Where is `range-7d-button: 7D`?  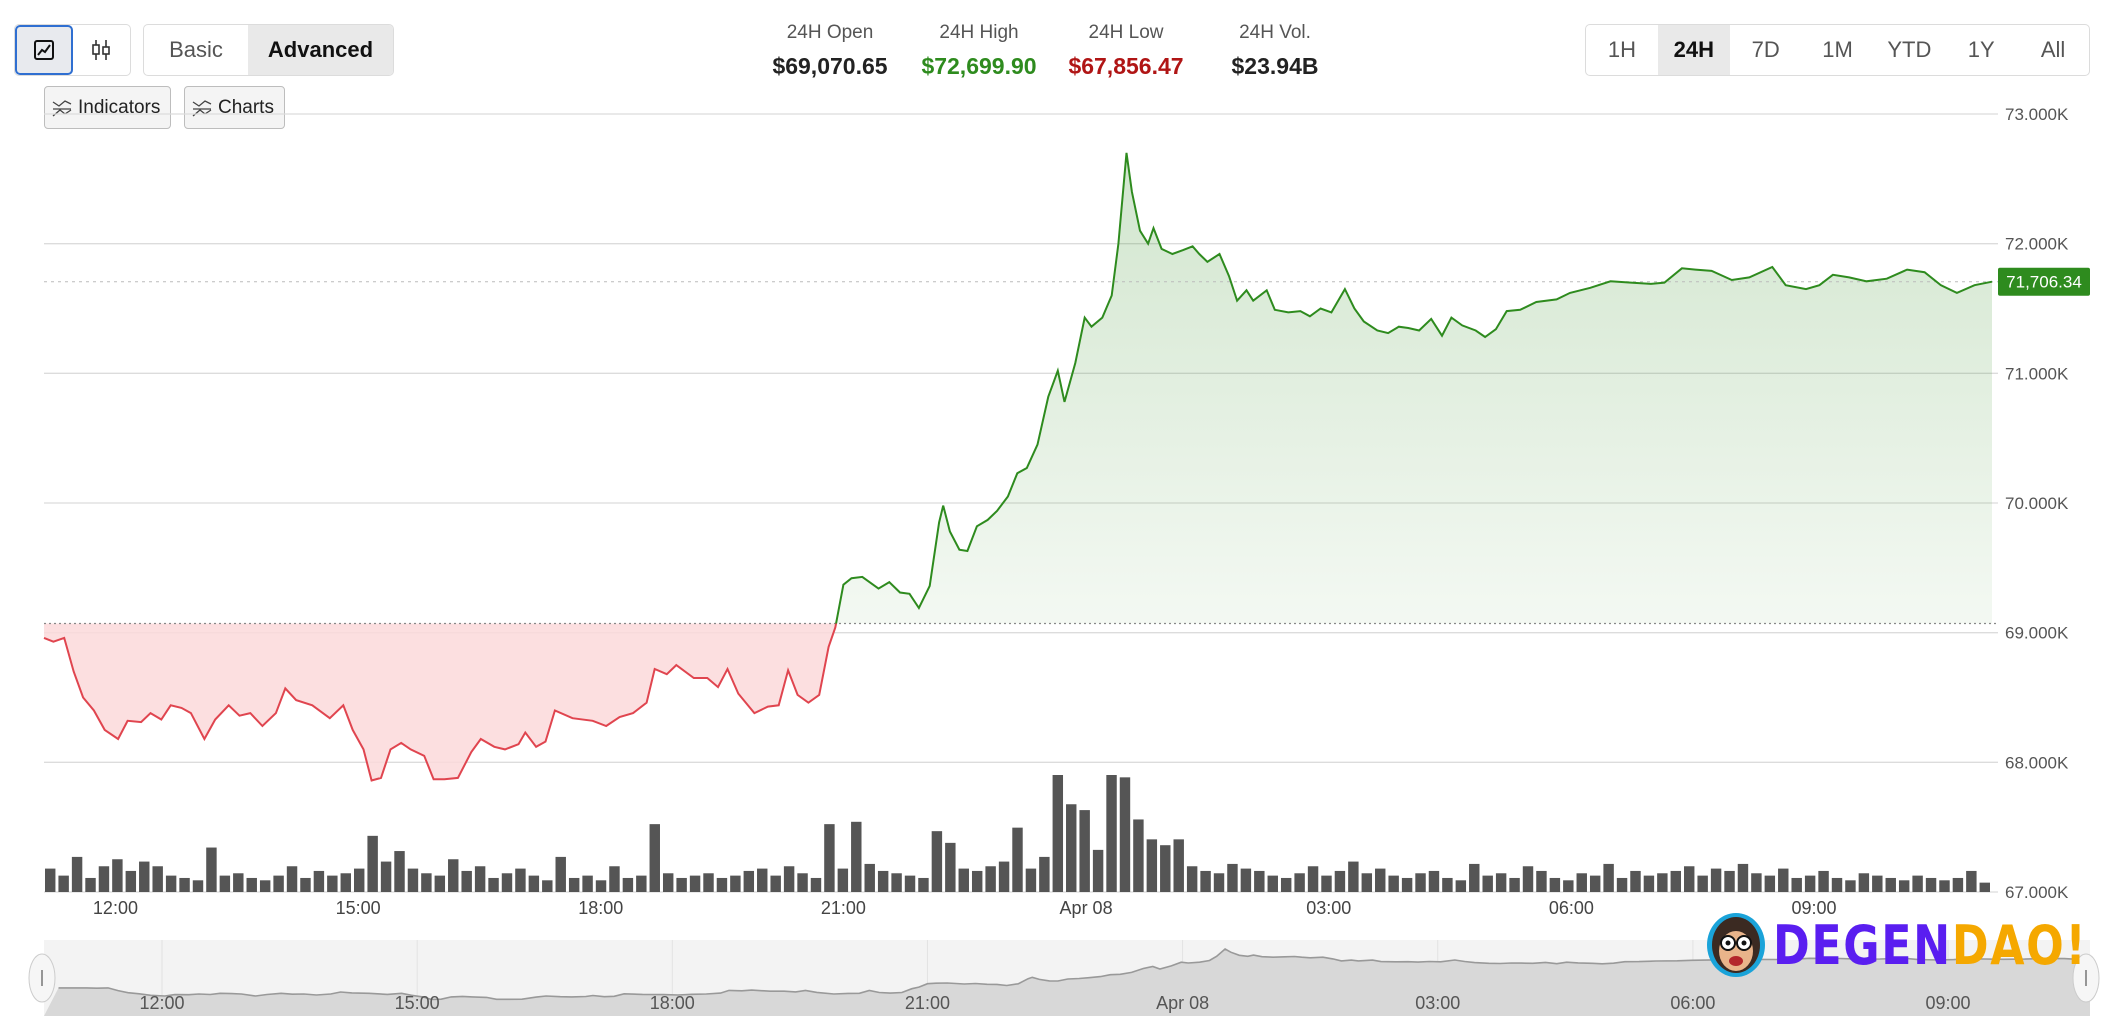 range-7d-button: 7D is located at coordinates (1765, 49).